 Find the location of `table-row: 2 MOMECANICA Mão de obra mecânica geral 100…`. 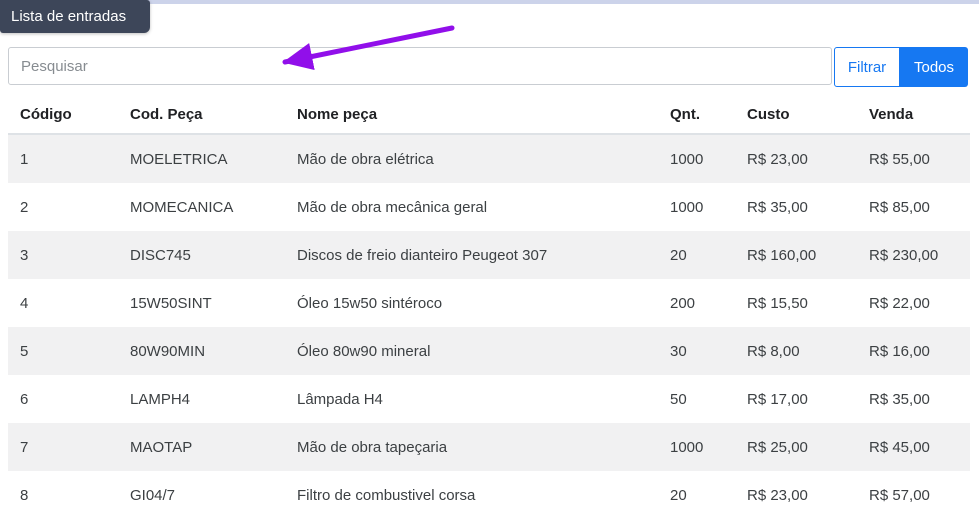

table-row: 2 MOMECANICA Mão de obra mecânica geral 100… is located at coordinates (489, 207).